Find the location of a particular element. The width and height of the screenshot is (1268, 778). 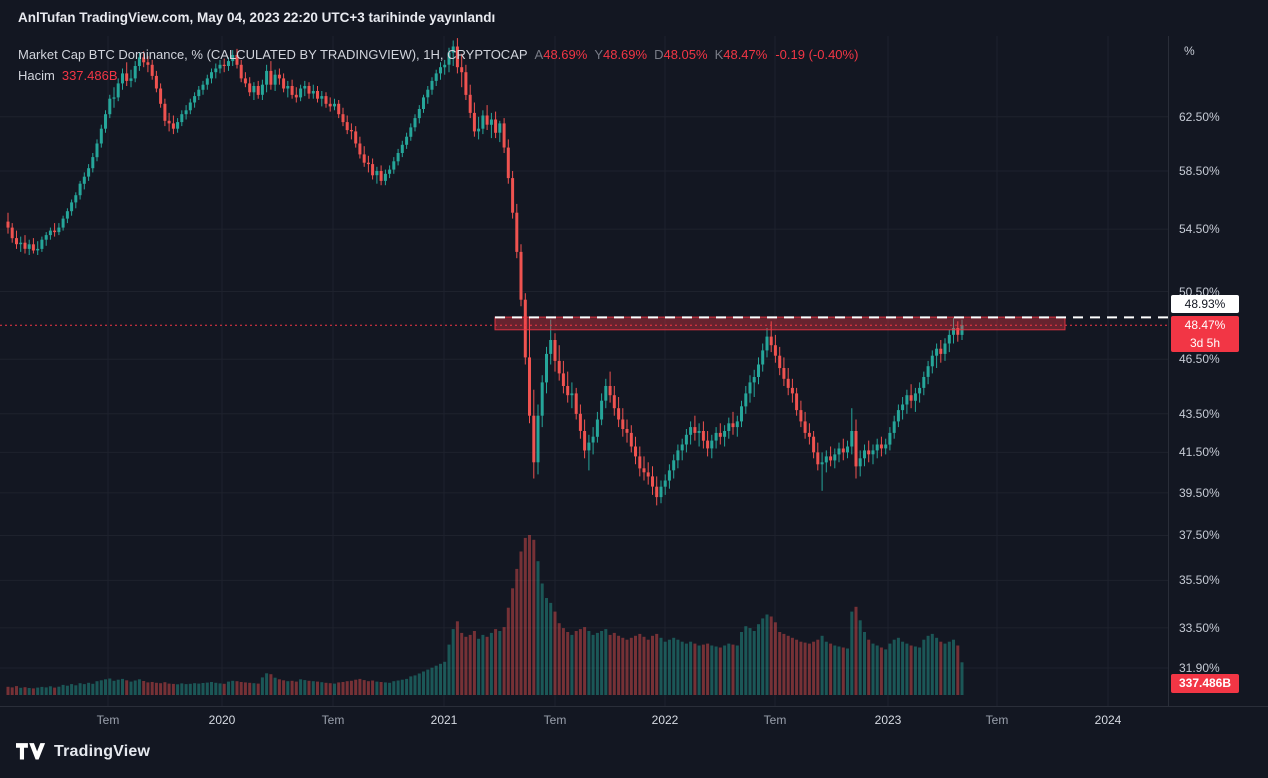

time-scale-separator is located at coordinates (634, 706).